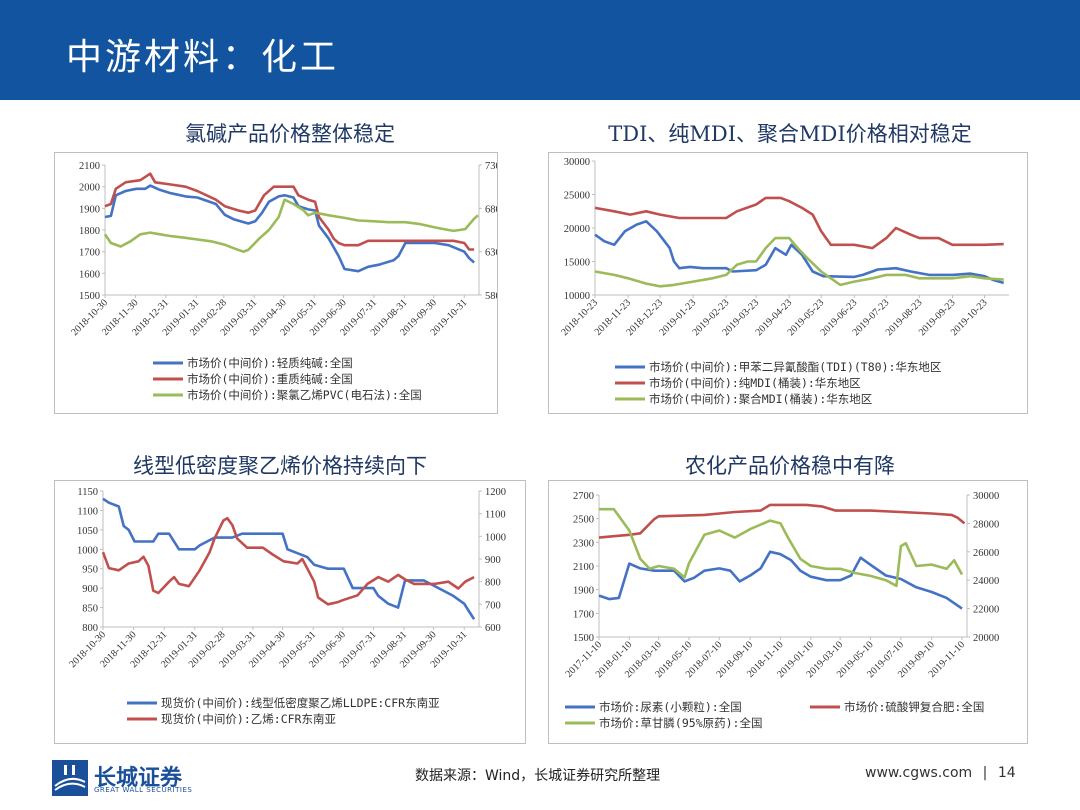  What do you see at coordinates (248, 719) in the screenshot?
I see `legend-label-2: 现货价(中间价):乙烯:CFR东南亚` at bounding box center [248, 719].